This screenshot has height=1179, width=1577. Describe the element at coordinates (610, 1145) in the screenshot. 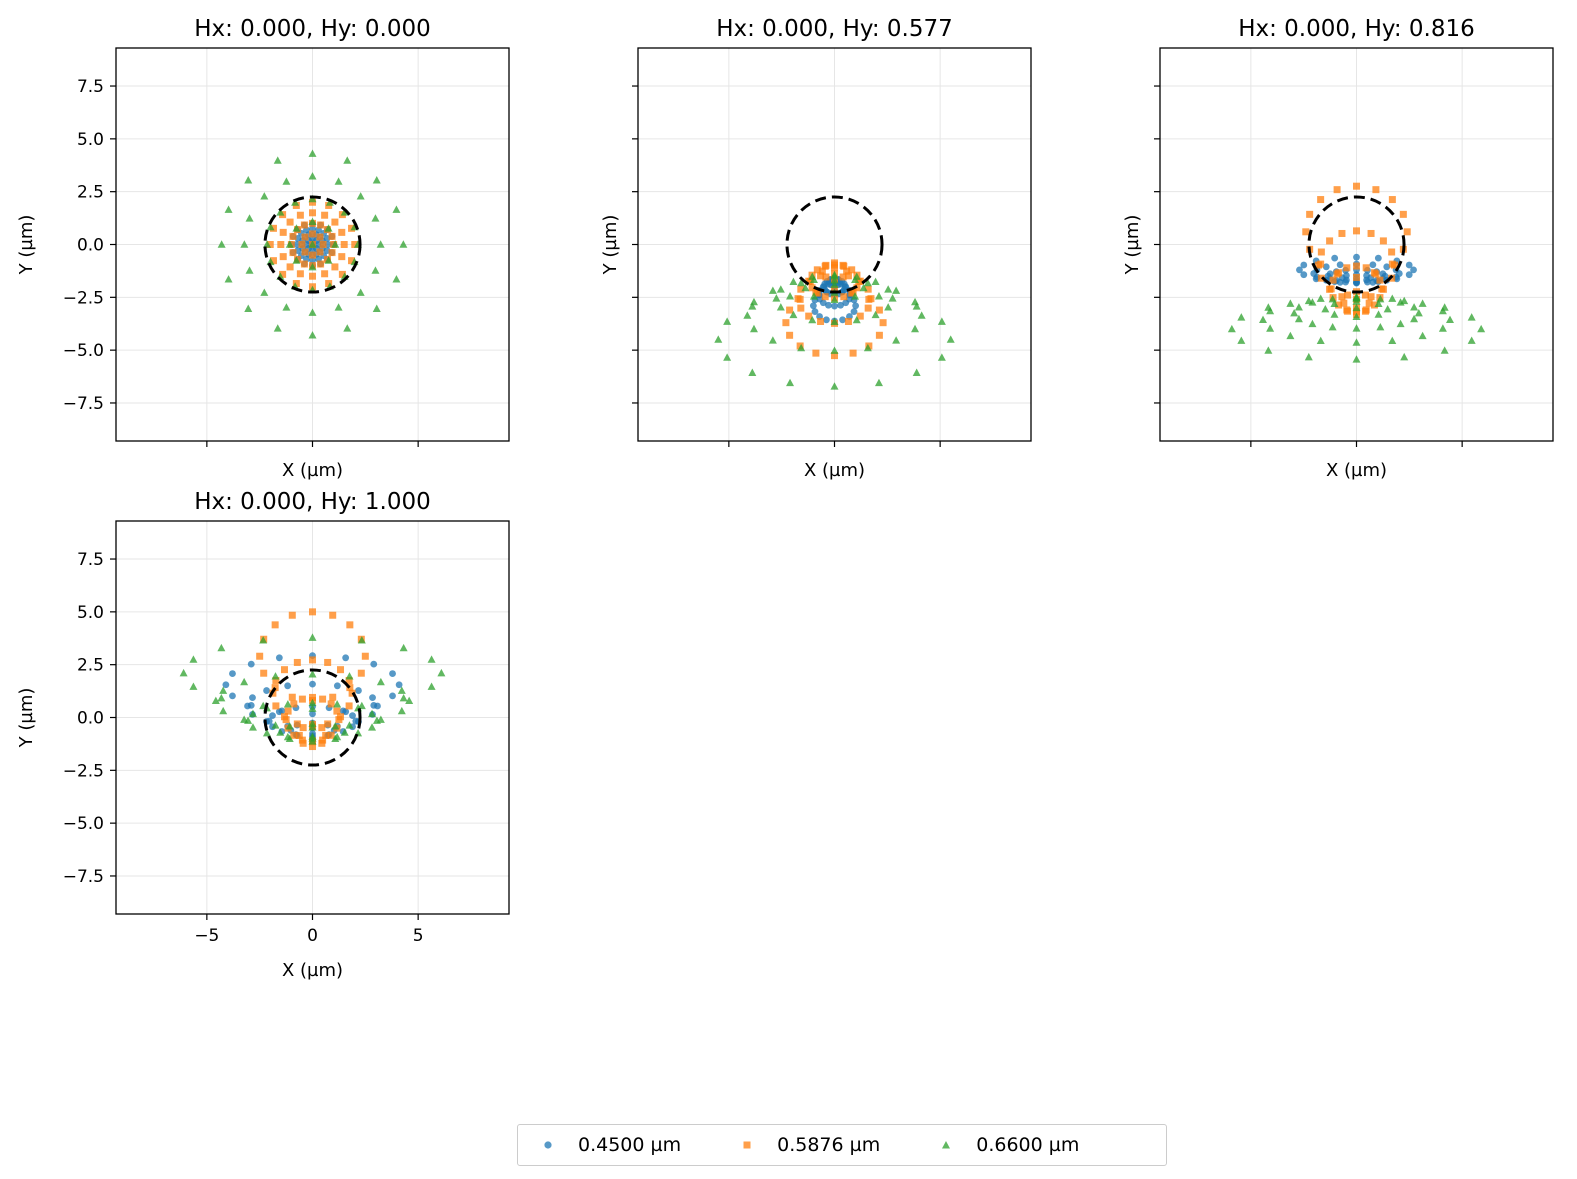

I see `legend-item-0450: 0.4500 µm` at that location.